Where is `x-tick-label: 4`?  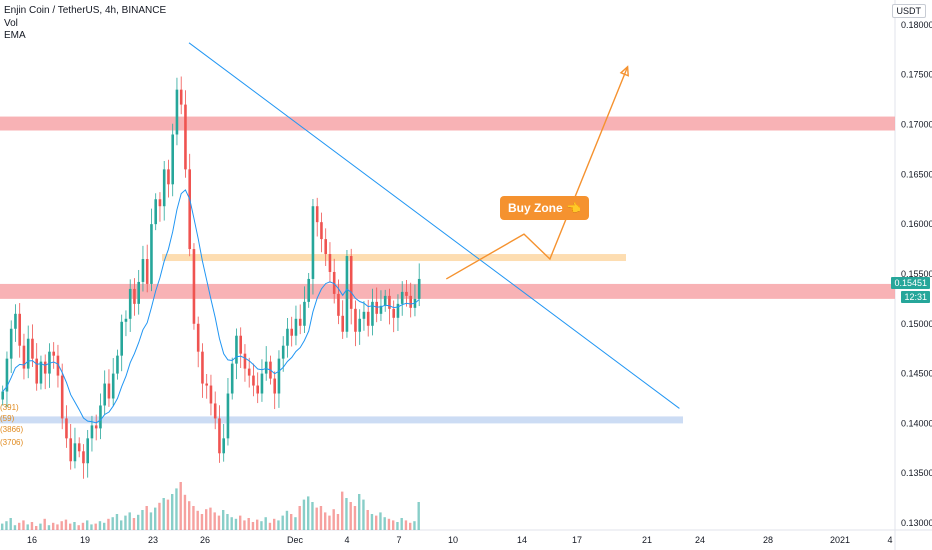
x-tick-label: 4 is located at coordinates (346, 540).